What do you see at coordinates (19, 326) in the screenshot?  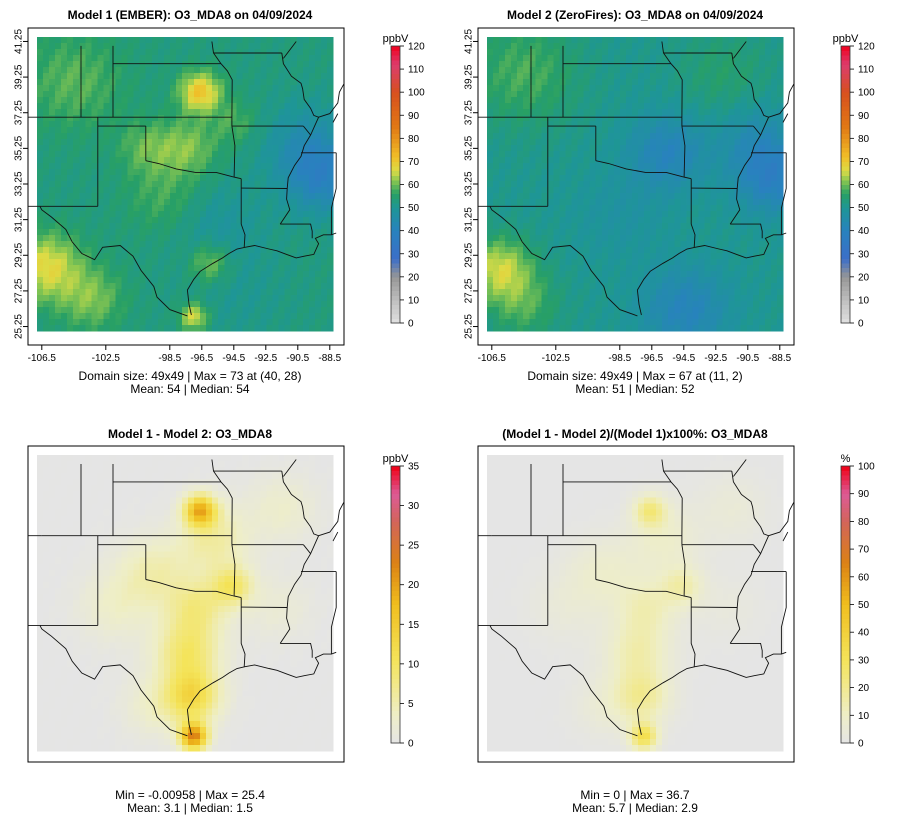 I see `y-tick-label: 25.25` at bounding box center [19, 326].